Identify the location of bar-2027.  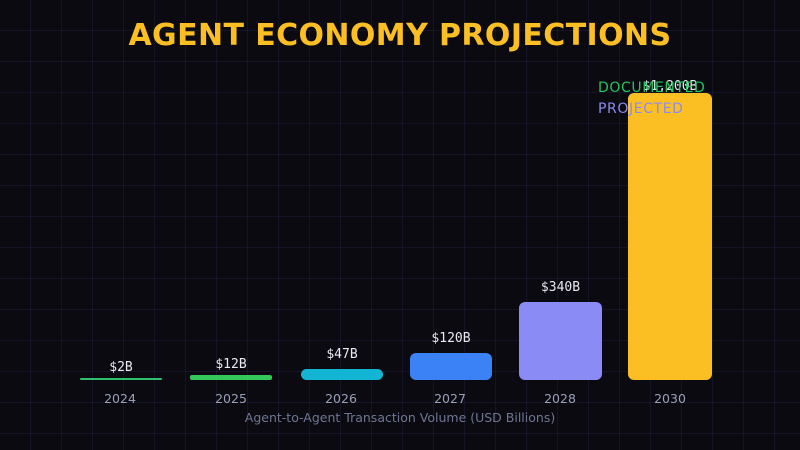
(451, 366).